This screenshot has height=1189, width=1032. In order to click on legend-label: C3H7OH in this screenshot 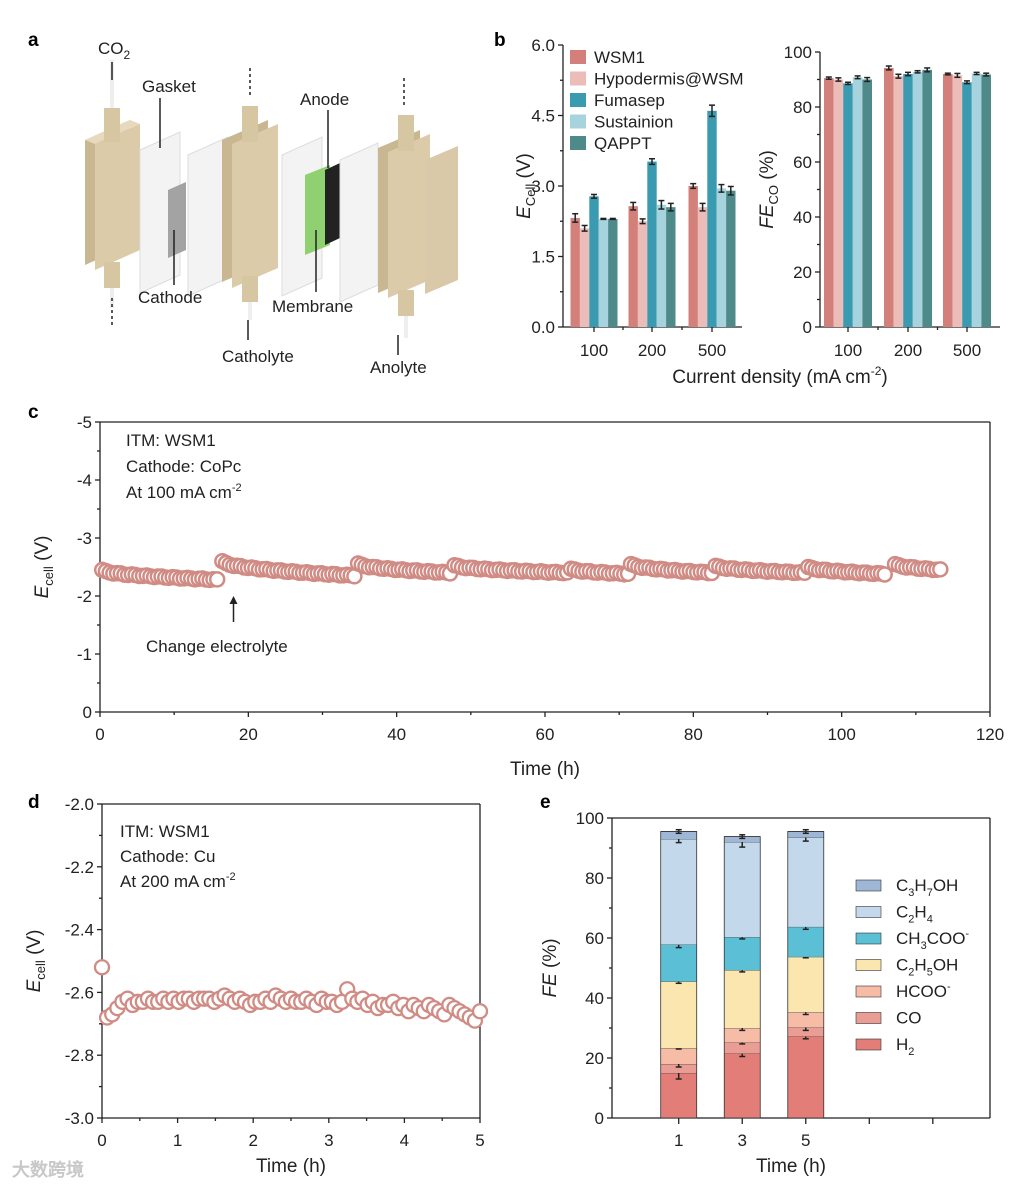, I will do `click(927, 887)`.